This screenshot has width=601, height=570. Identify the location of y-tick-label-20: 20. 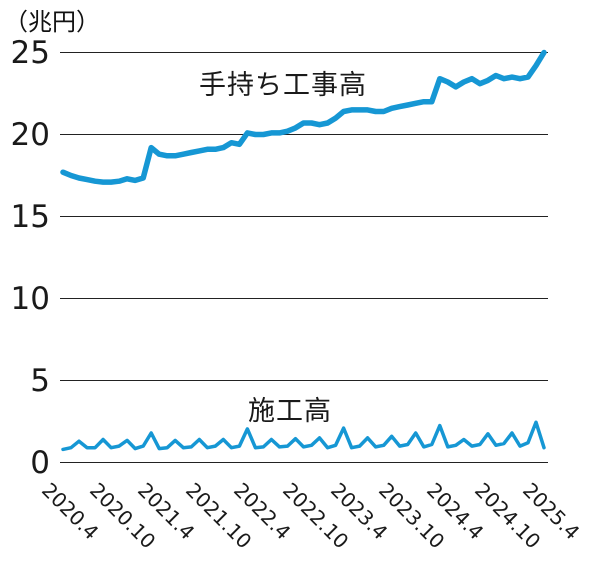
(30, 134).